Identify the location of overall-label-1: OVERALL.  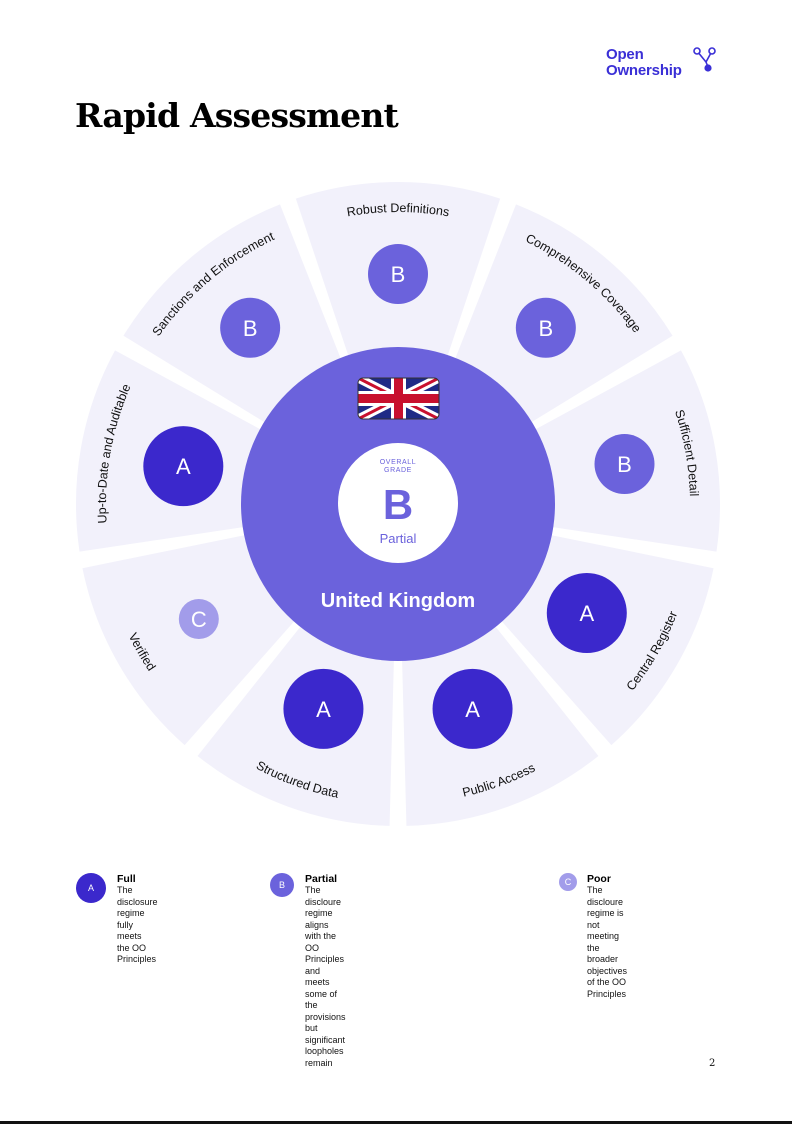
(398, 462).